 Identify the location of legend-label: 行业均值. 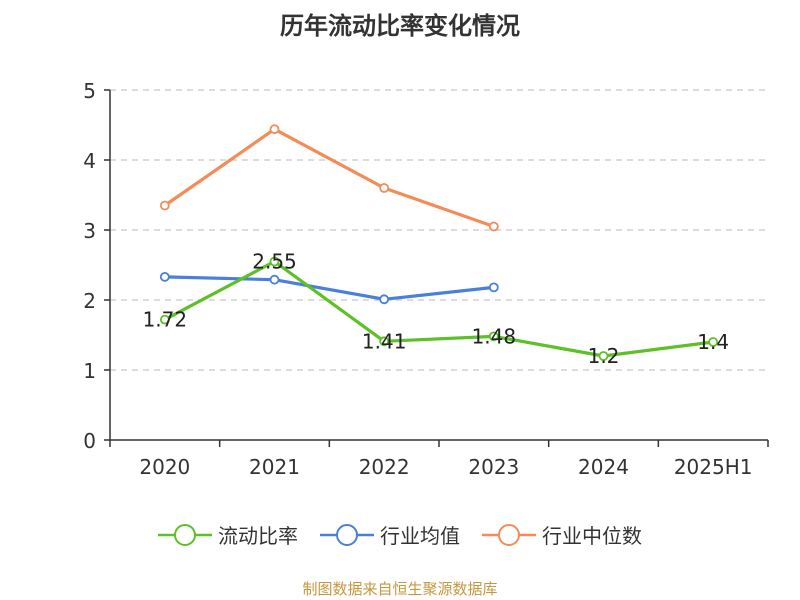
(420, 536).